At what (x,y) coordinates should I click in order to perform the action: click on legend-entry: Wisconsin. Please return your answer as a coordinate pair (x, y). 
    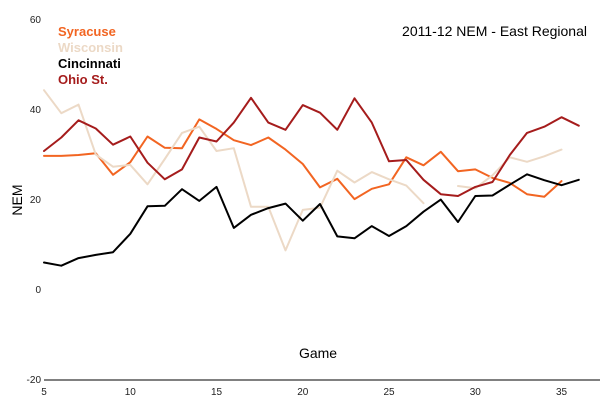
    Looking at the image, I should click on (90, 47).